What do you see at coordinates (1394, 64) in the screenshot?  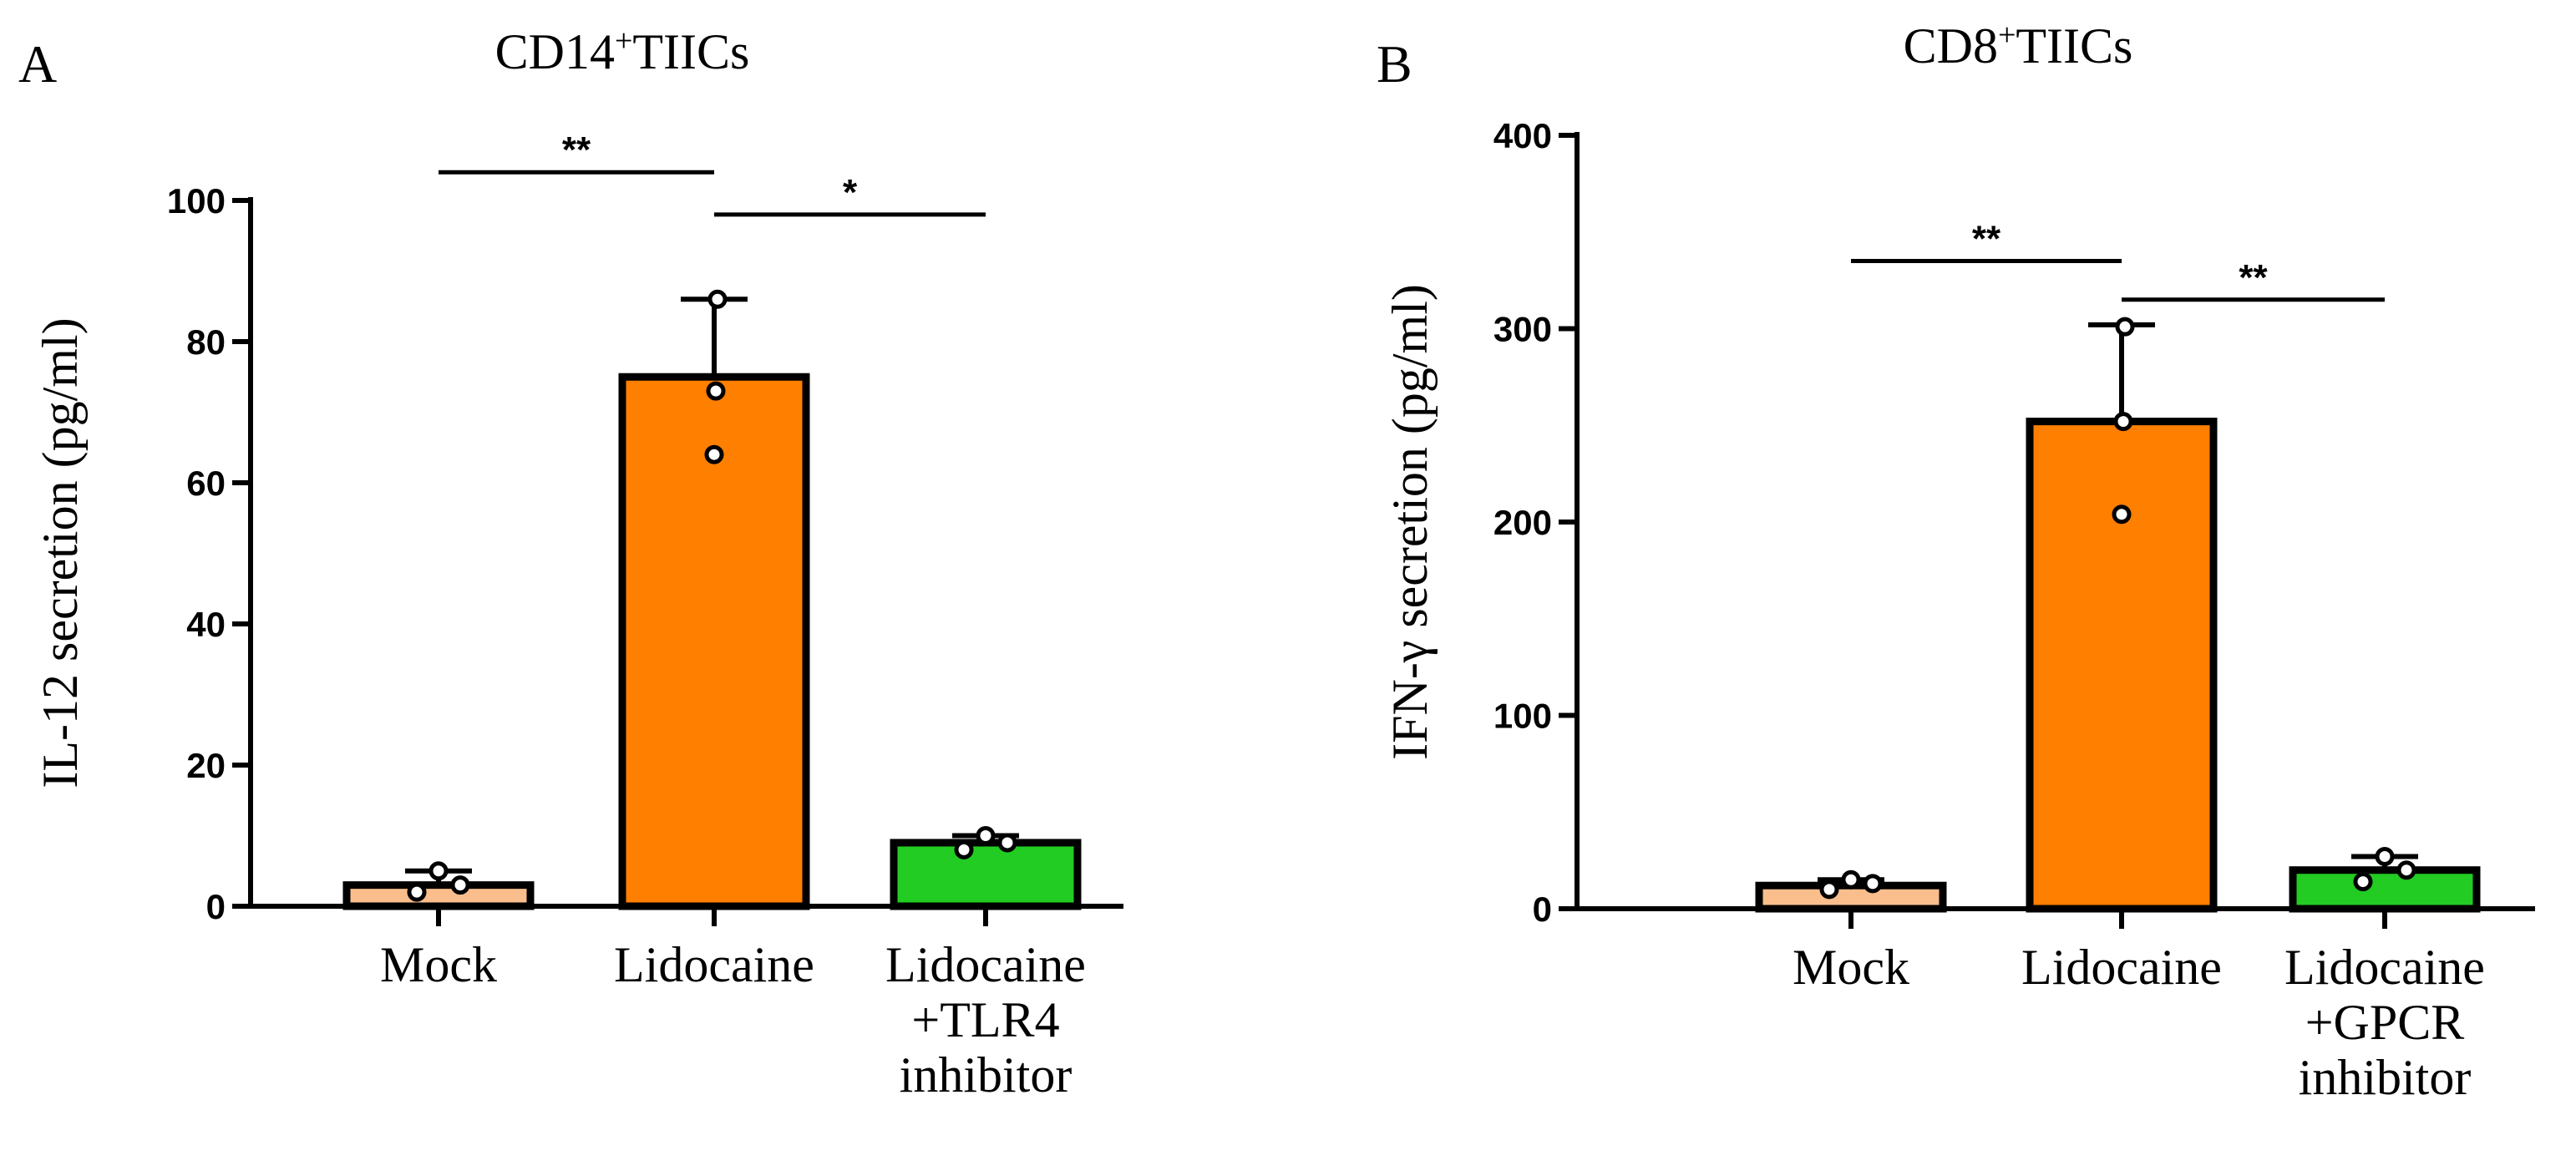 I see `panel-letter-b: B` at bounding box center [1394, 64].